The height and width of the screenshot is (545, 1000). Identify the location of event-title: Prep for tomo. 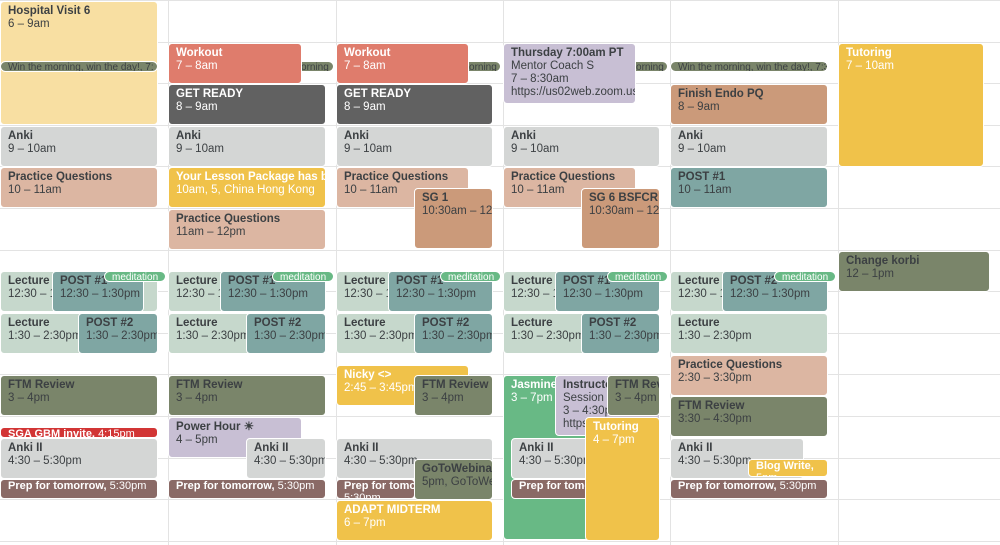
(555, 486).